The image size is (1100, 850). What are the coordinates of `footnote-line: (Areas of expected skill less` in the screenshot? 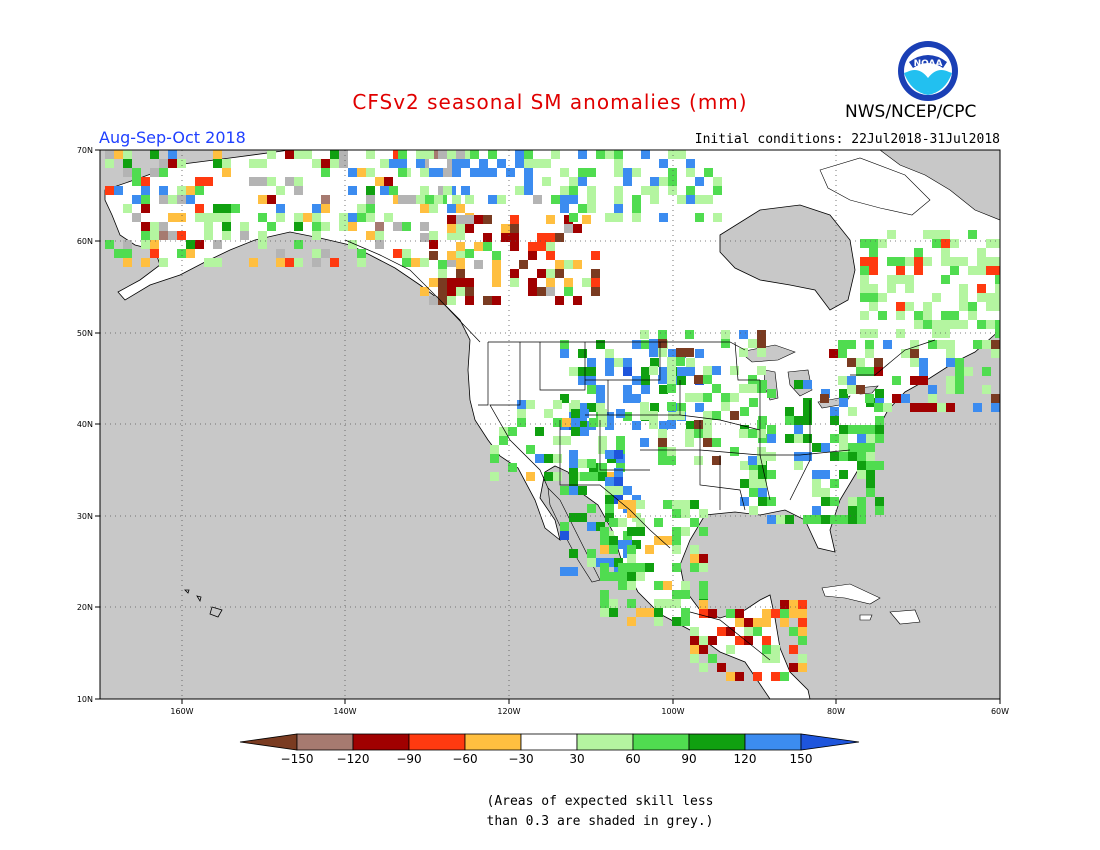 It's located at (600, 801).